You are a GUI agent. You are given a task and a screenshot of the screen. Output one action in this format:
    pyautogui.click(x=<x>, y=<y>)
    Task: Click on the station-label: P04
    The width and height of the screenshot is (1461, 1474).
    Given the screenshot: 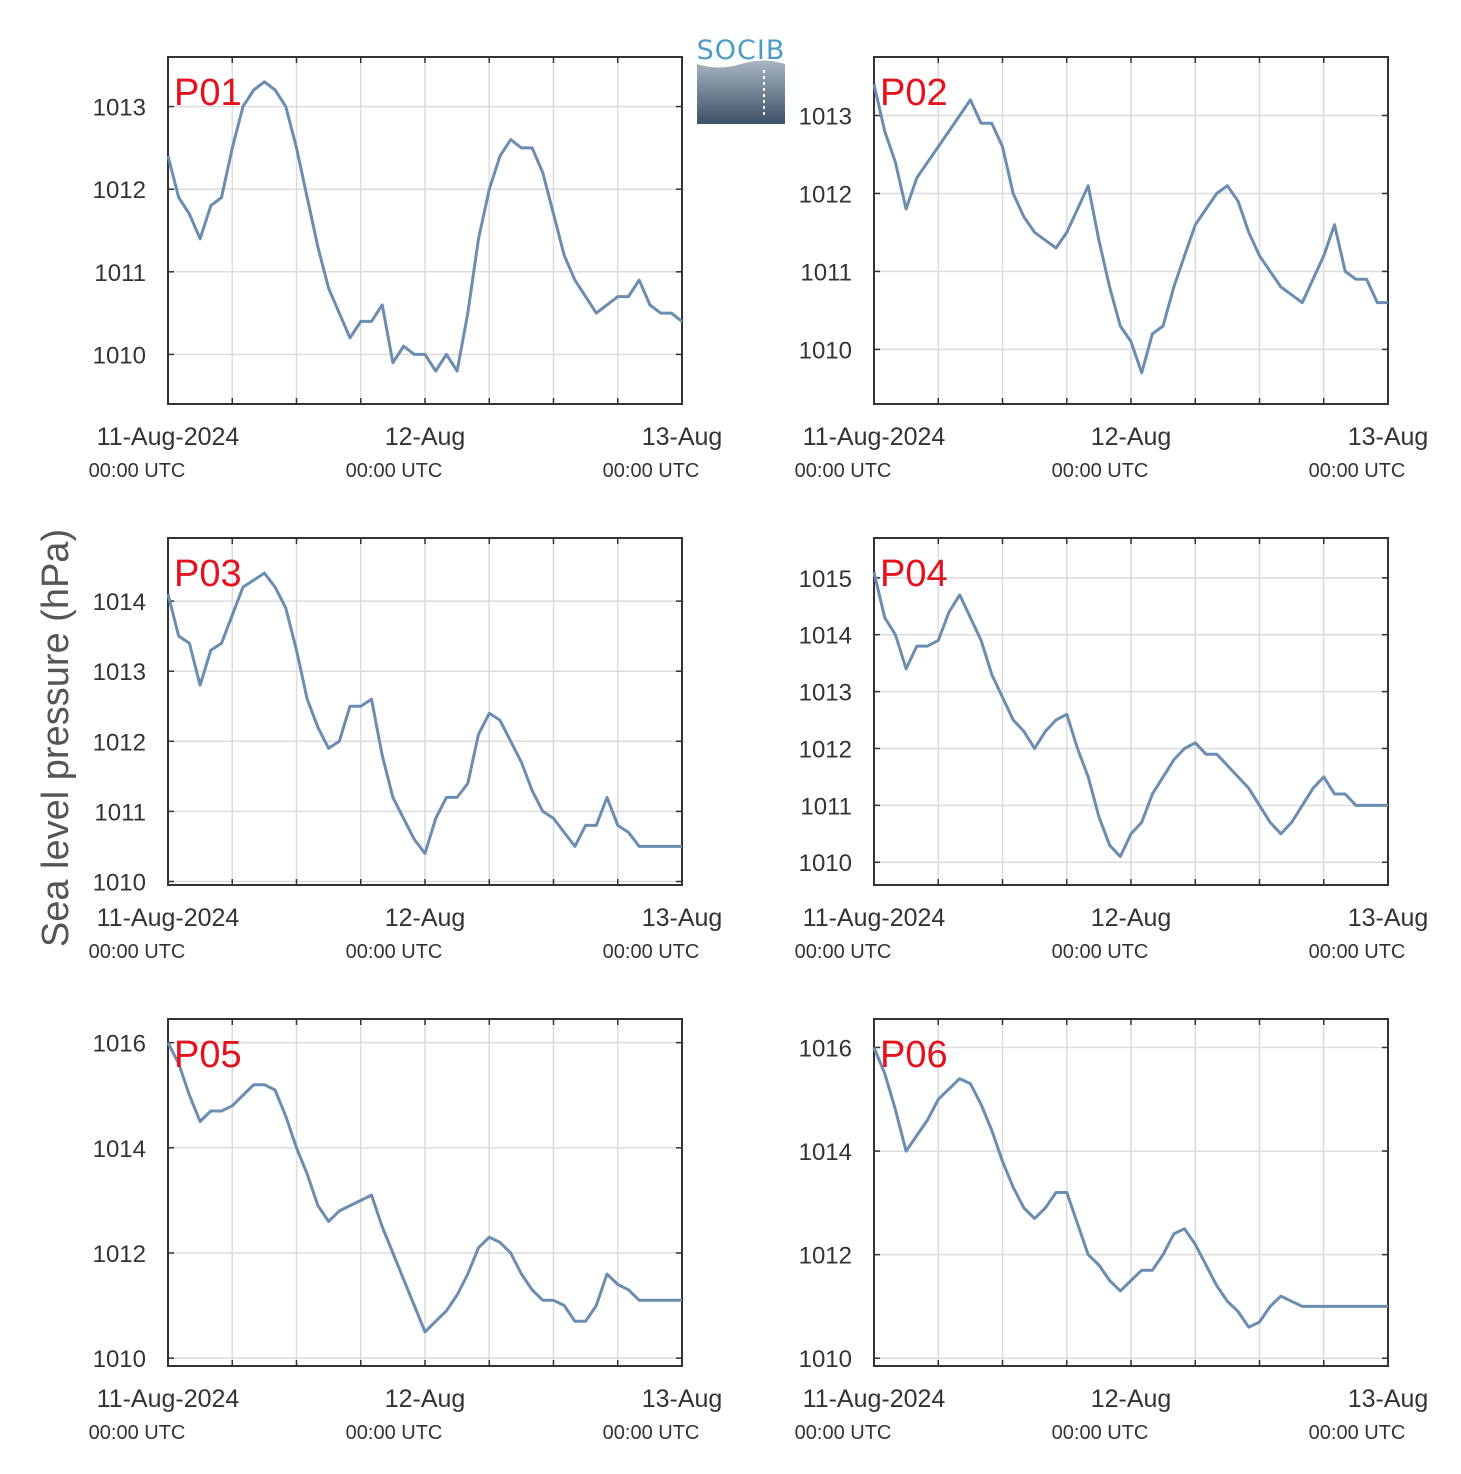 What is the action you would take?
    pyautogui.click(x=914, y=574)
    